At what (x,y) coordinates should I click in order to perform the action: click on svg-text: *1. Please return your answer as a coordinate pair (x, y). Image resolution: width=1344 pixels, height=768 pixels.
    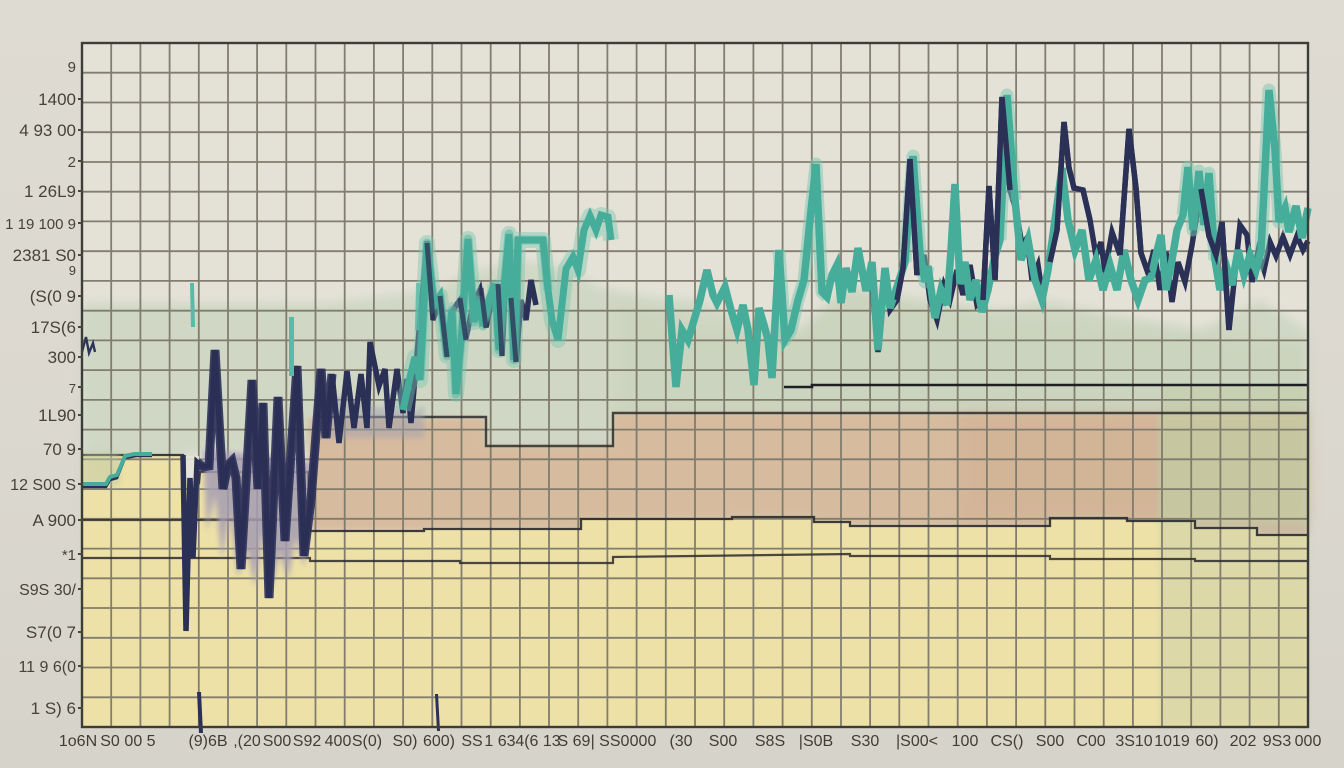
    Looking at the image, I should click on (69, 555).